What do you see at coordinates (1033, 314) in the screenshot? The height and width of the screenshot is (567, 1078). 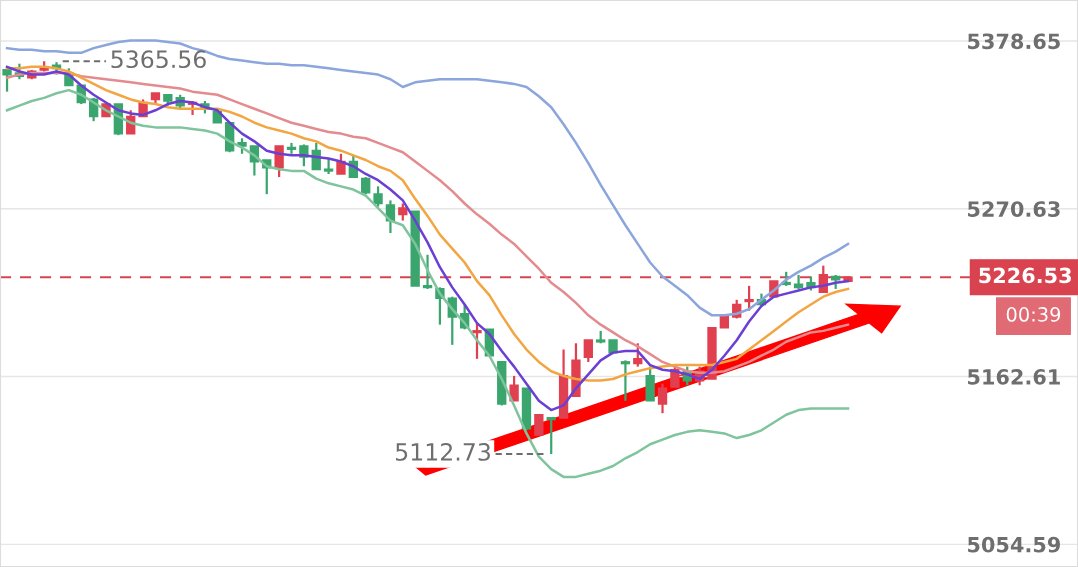 I see `text: 00:39` at bounding box center [1033, 314].